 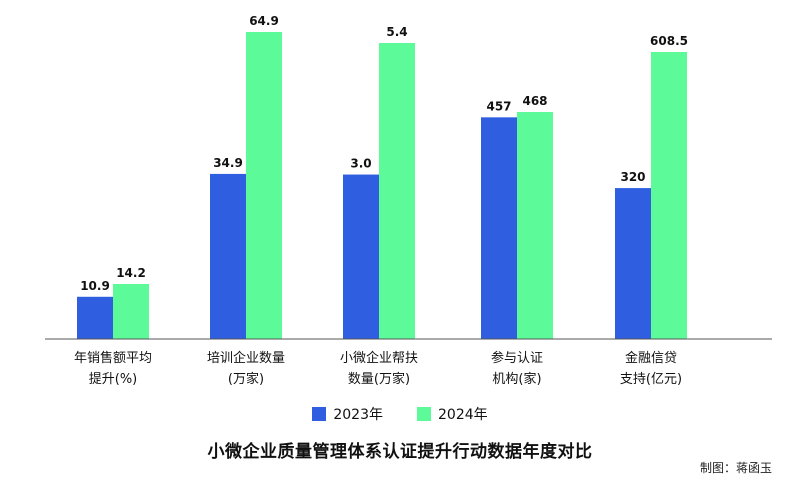 I want to click on x-tick-label-3-0: 参与认证, so click(x=517, y=358).